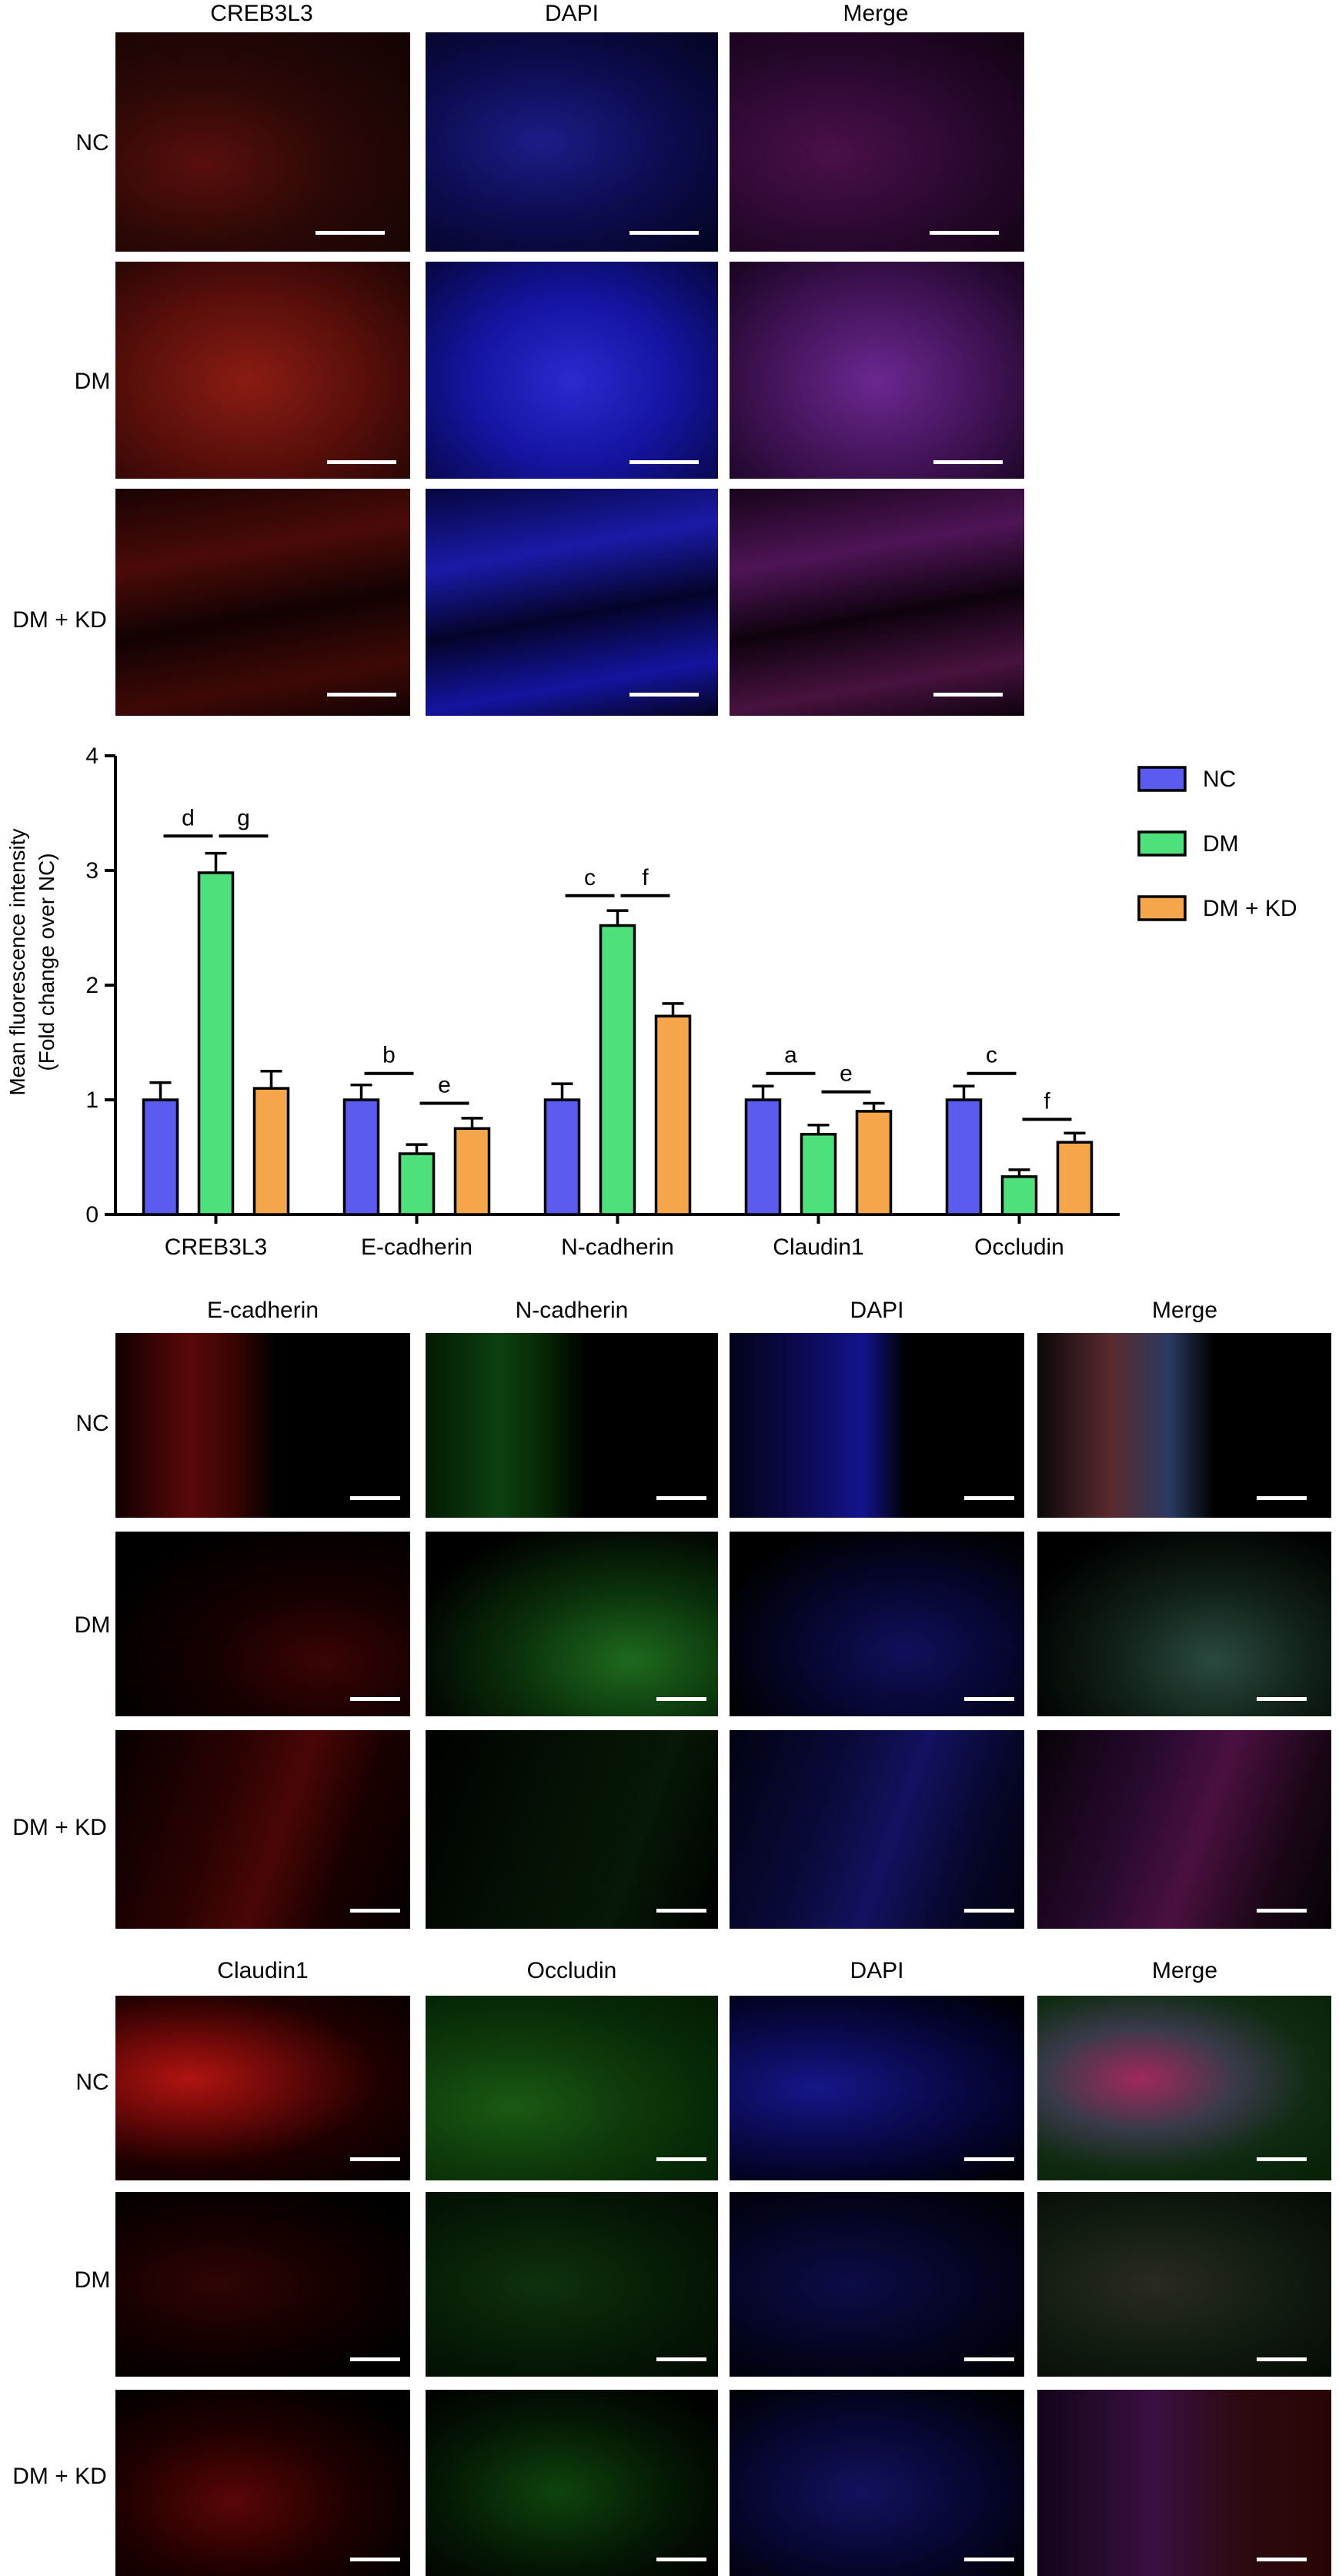 The image size is (1339, 2576). I want to click on micrograph-dapi-dmkd-mid, so click(877, 1829).